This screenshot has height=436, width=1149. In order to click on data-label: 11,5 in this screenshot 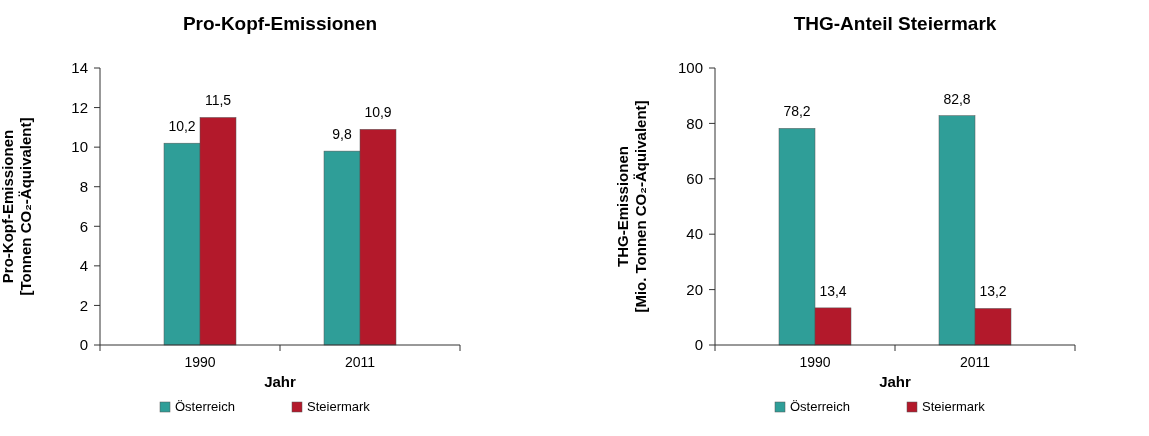, I will do `click(218, 100)`.